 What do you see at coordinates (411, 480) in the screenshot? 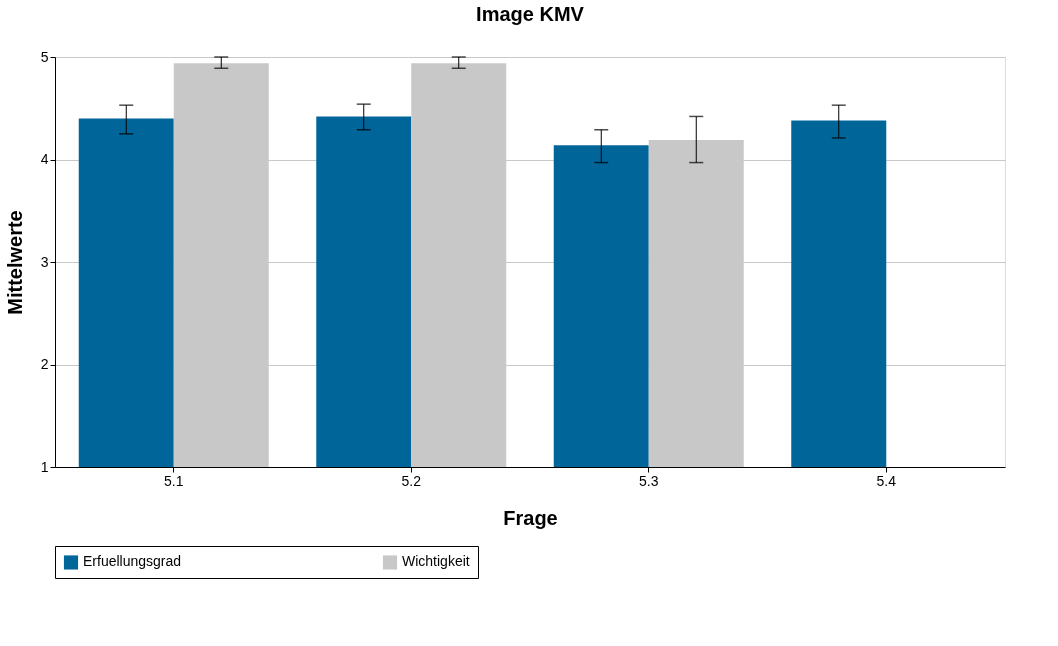
I see `x-tick-label: 5.2` at bounding box center [411, 480].